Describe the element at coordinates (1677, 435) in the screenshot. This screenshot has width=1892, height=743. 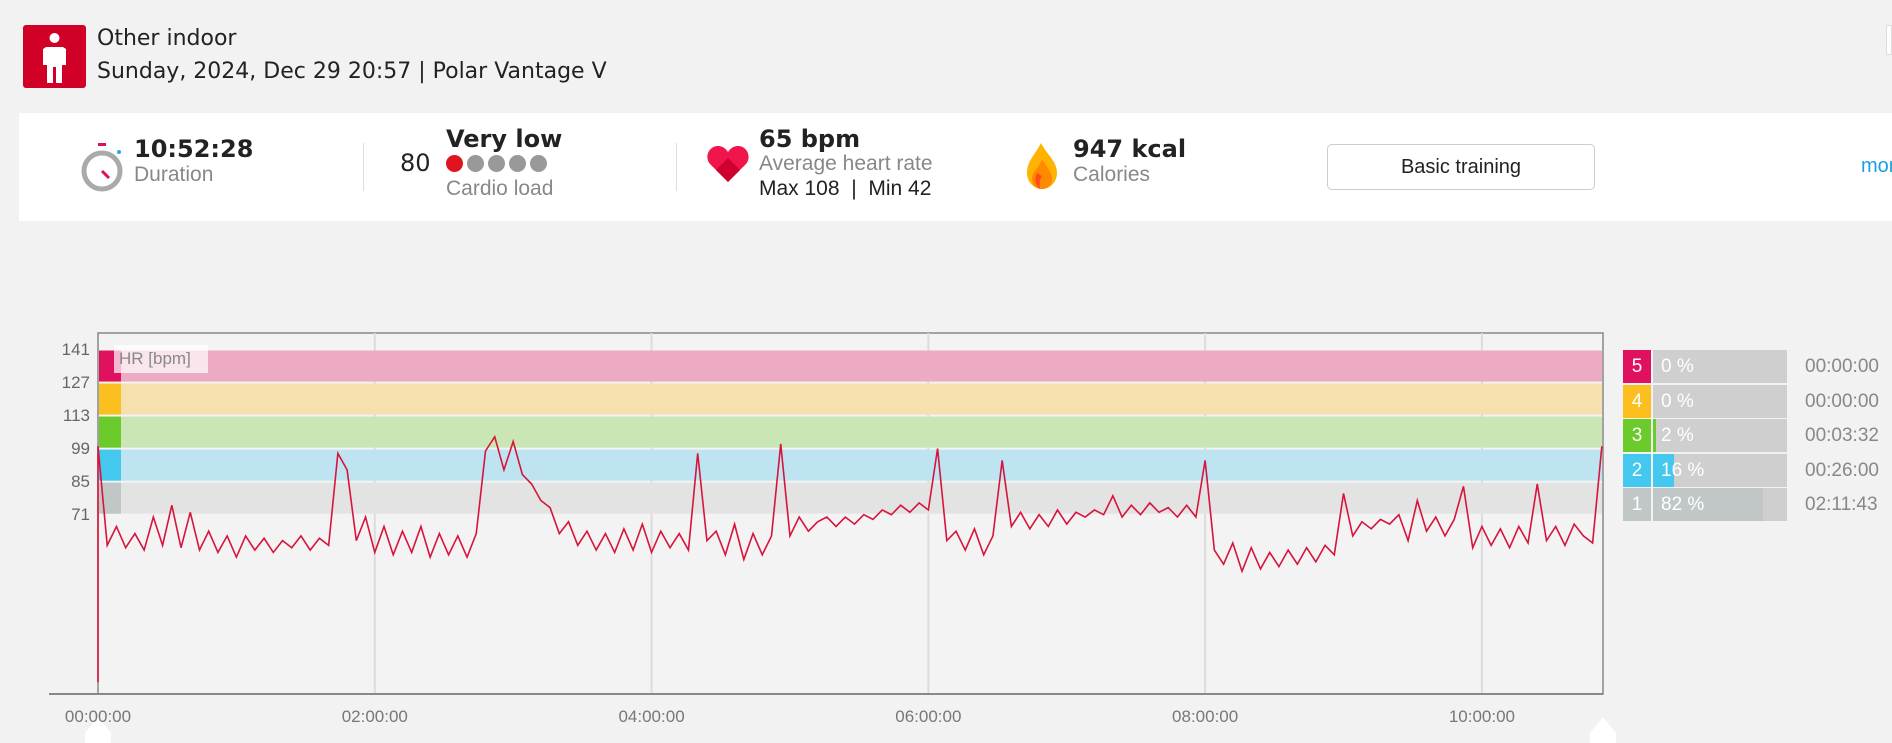
I see `zone-percent: 2 %` at that location.